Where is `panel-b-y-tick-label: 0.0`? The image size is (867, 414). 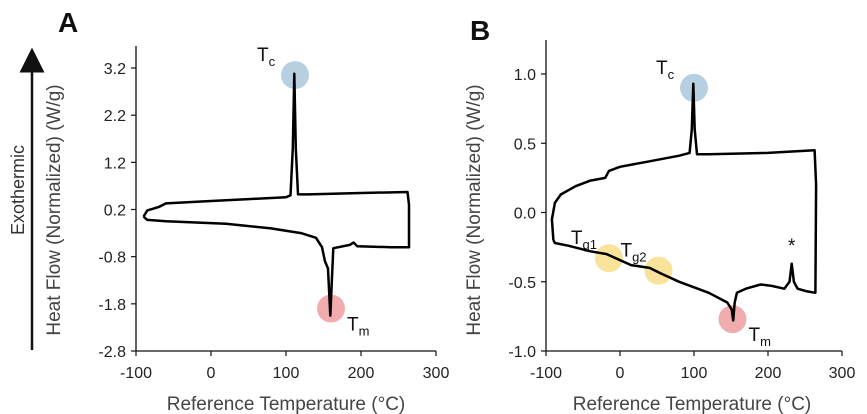 panel-b-y-tick-label: 0.0 is located at coordinates (525, 214).